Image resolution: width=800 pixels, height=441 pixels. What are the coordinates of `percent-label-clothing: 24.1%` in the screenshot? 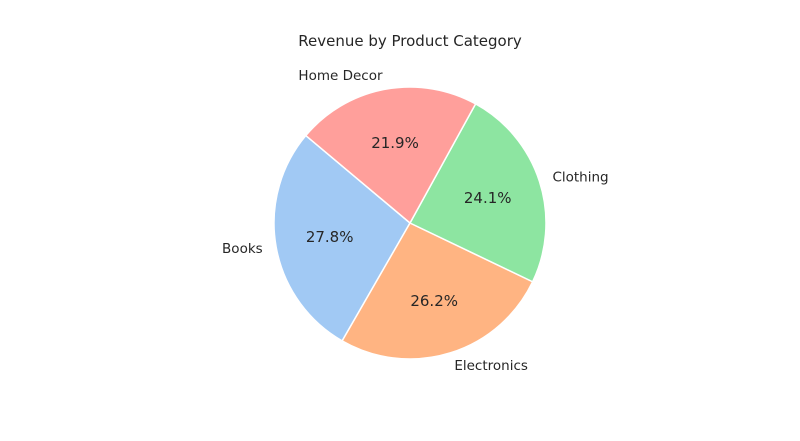 It's located at (488, 198).